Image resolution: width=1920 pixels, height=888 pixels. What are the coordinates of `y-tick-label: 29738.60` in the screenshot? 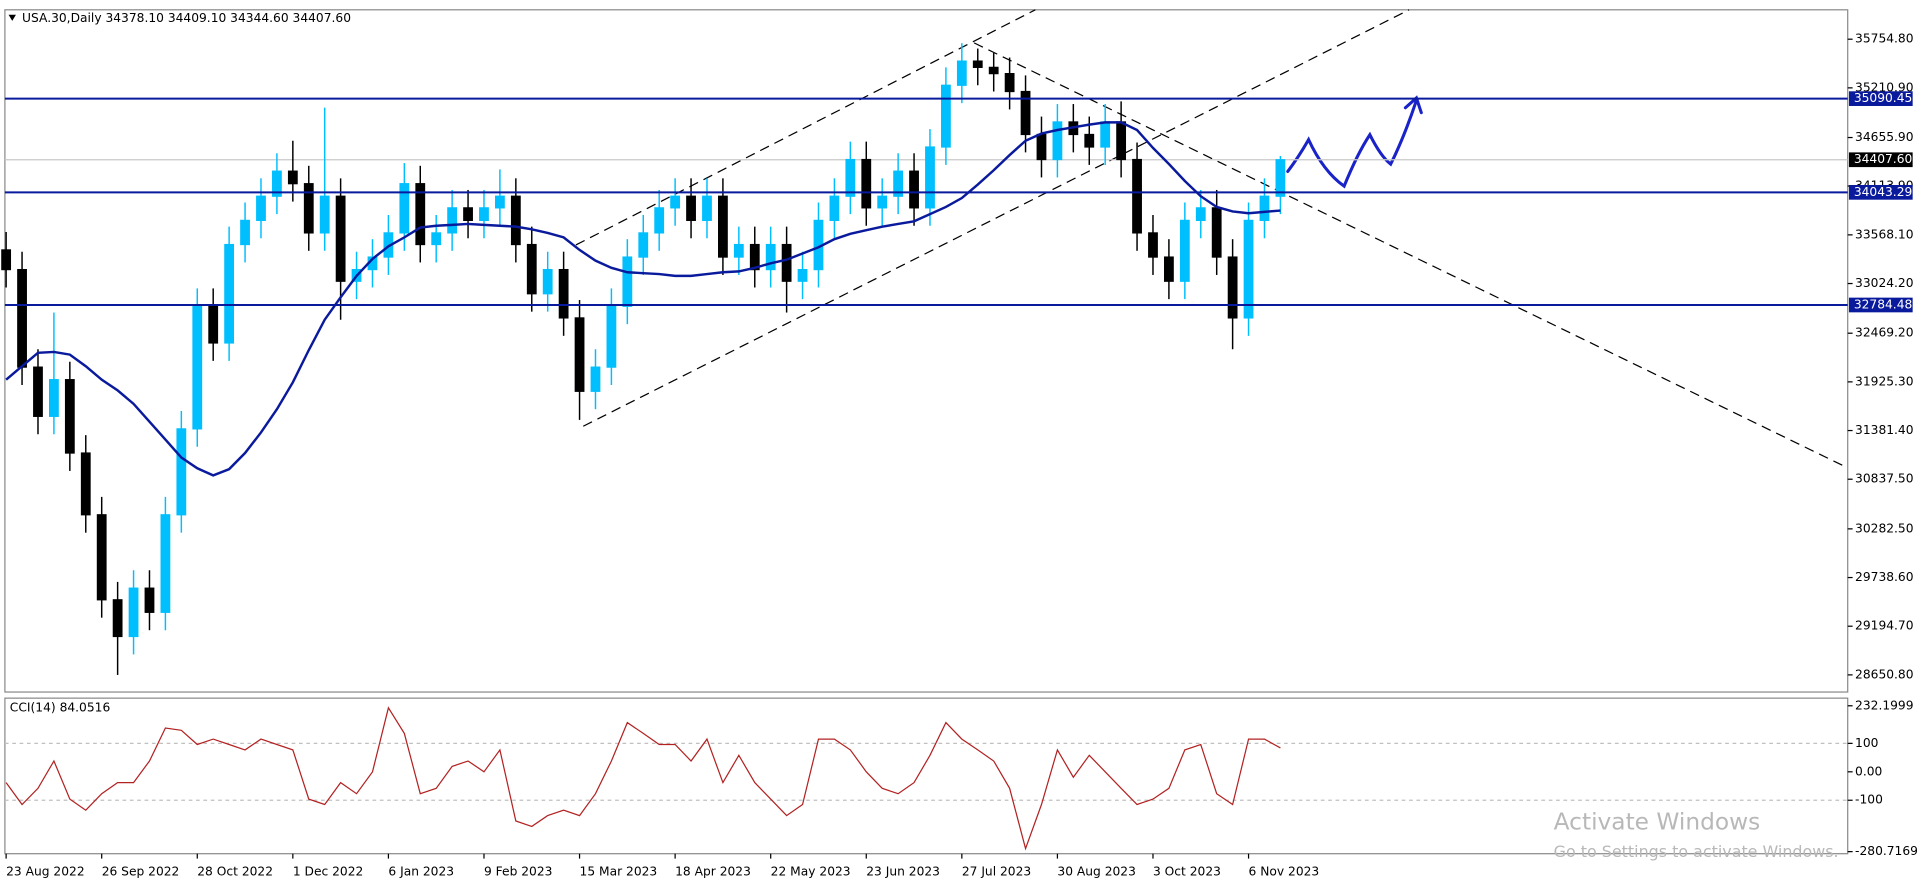 It's located at (1884, 577).